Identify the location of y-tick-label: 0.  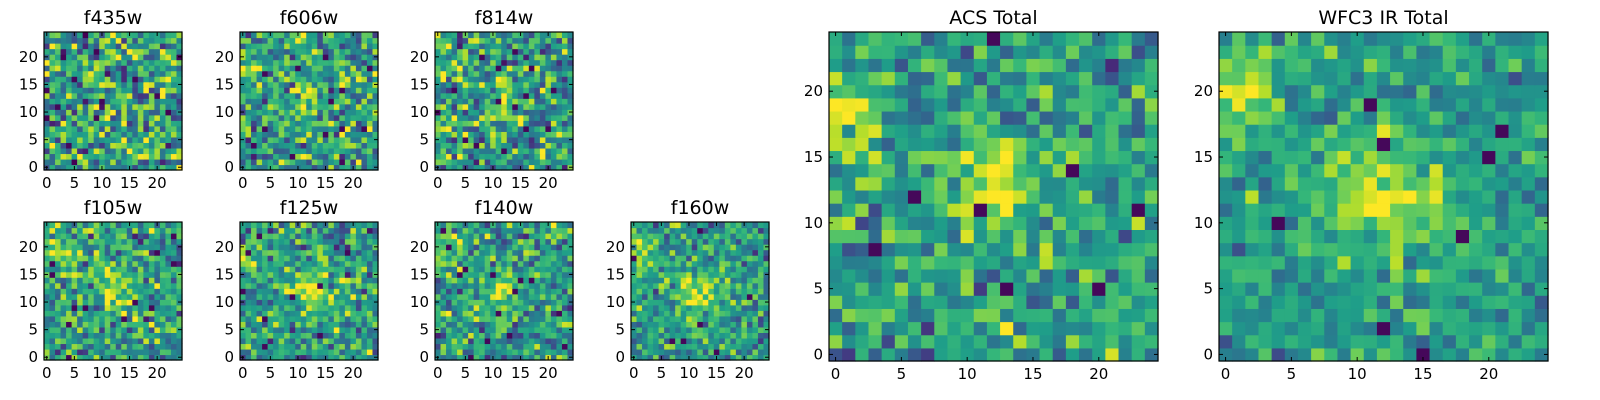
(620, 357).